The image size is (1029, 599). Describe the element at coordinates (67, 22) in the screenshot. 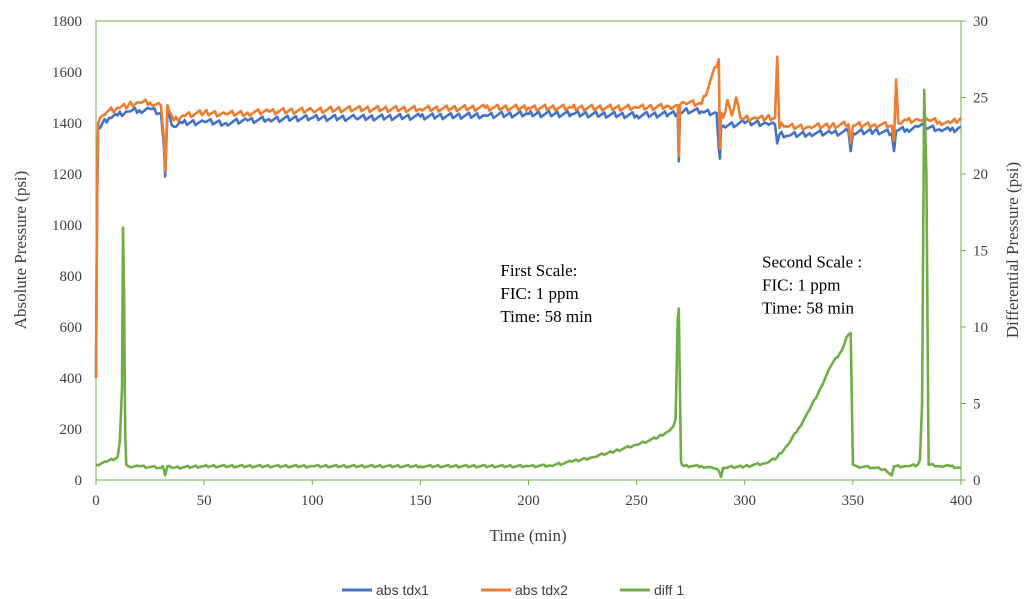

I see `y-tick-label: 1800` at that location.